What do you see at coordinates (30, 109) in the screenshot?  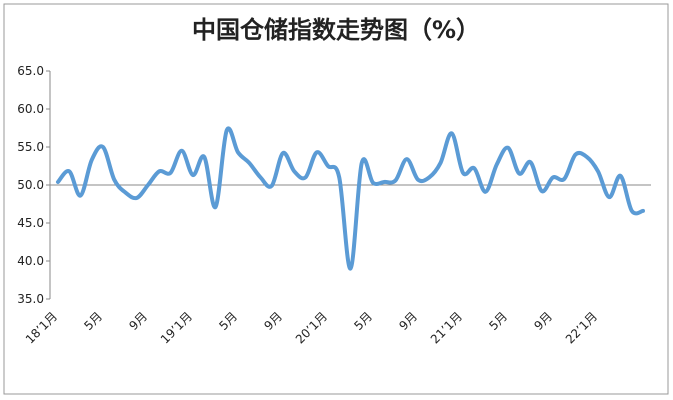 I see `y-tick-label: 60.0` at bounding box center [30, 109].